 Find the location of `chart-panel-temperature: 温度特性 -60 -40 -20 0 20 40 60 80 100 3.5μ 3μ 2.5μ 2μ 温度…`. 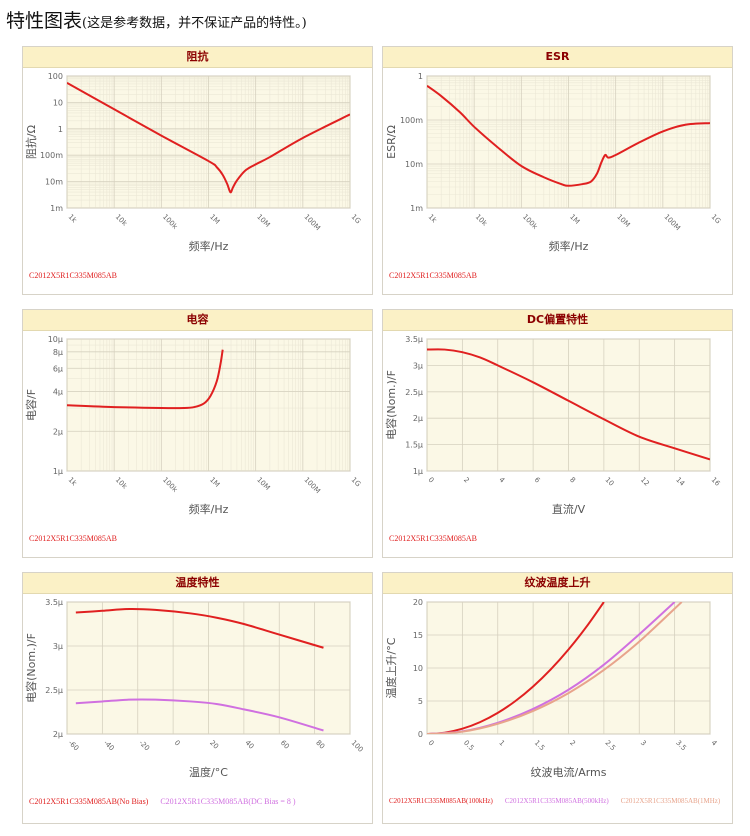

chart-panel-temperature: 温度特性 -60 -40 -20 0 20 40 60 80 100 3.5μ 3μ 2.5μ 2μ 温度… is located at coordinates (197, 698).